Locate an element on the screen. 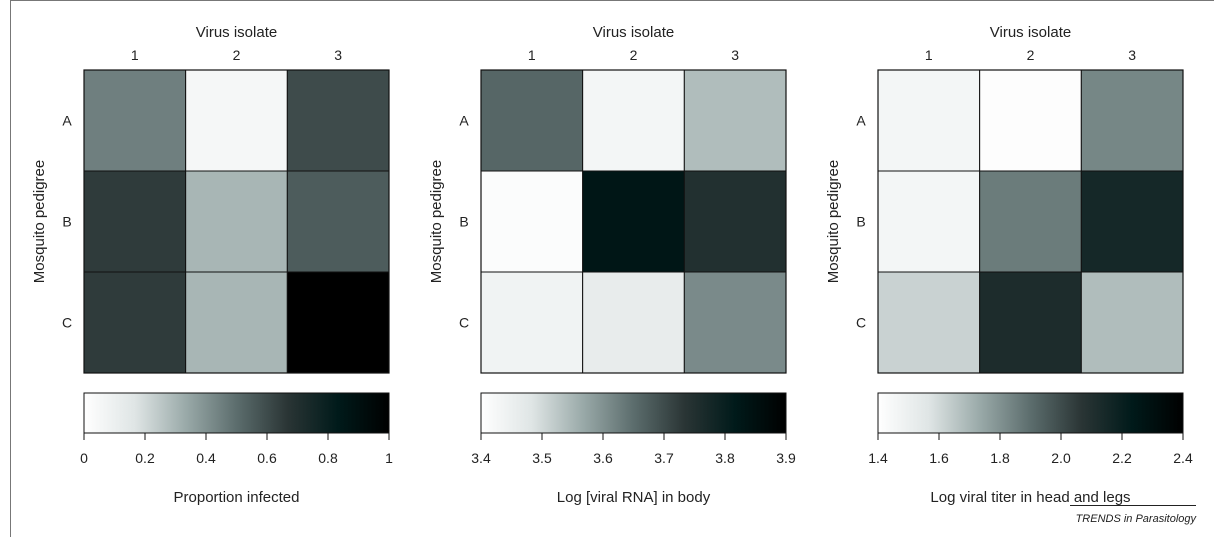 The height and width of the screenshot is (537, 1214). colorbar-tick-label: 1.6 is located at coordinates (939, 458).